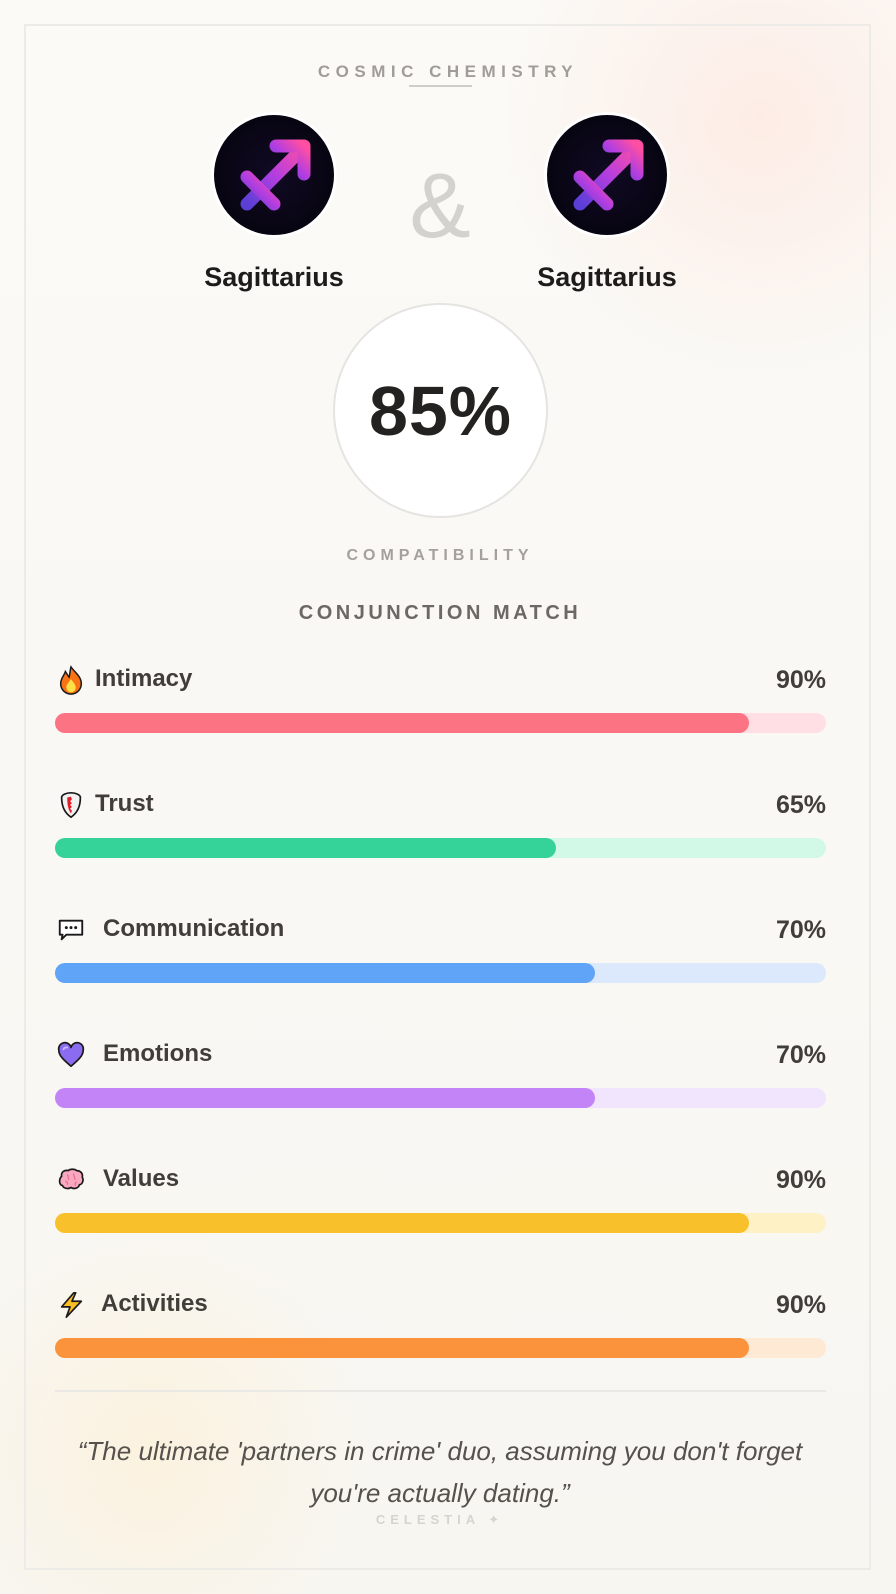  Describe the element at coordinates (440, 1519) in the screenshot. I see `brand-watermark: CELESTIA ✦` at that location.